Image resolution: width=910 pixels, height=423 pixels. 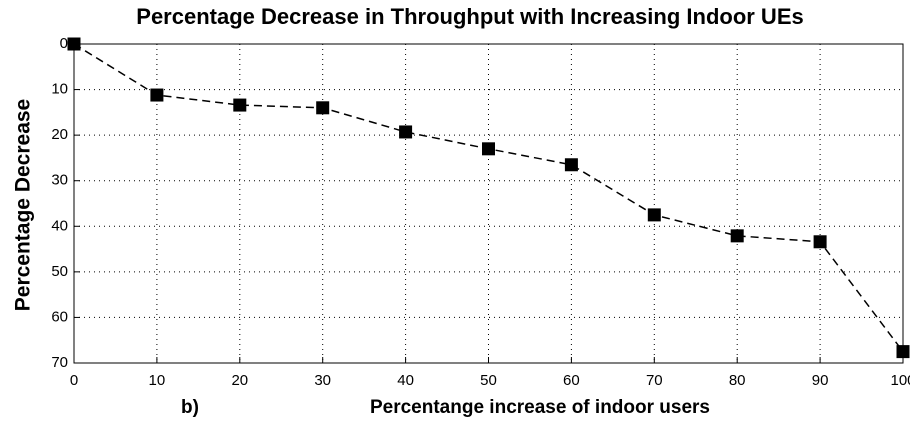 What do you see at coordinates (737, 380) in the screenshot?
I see `x-tick-label: 80` at bounding box center [737, 380].